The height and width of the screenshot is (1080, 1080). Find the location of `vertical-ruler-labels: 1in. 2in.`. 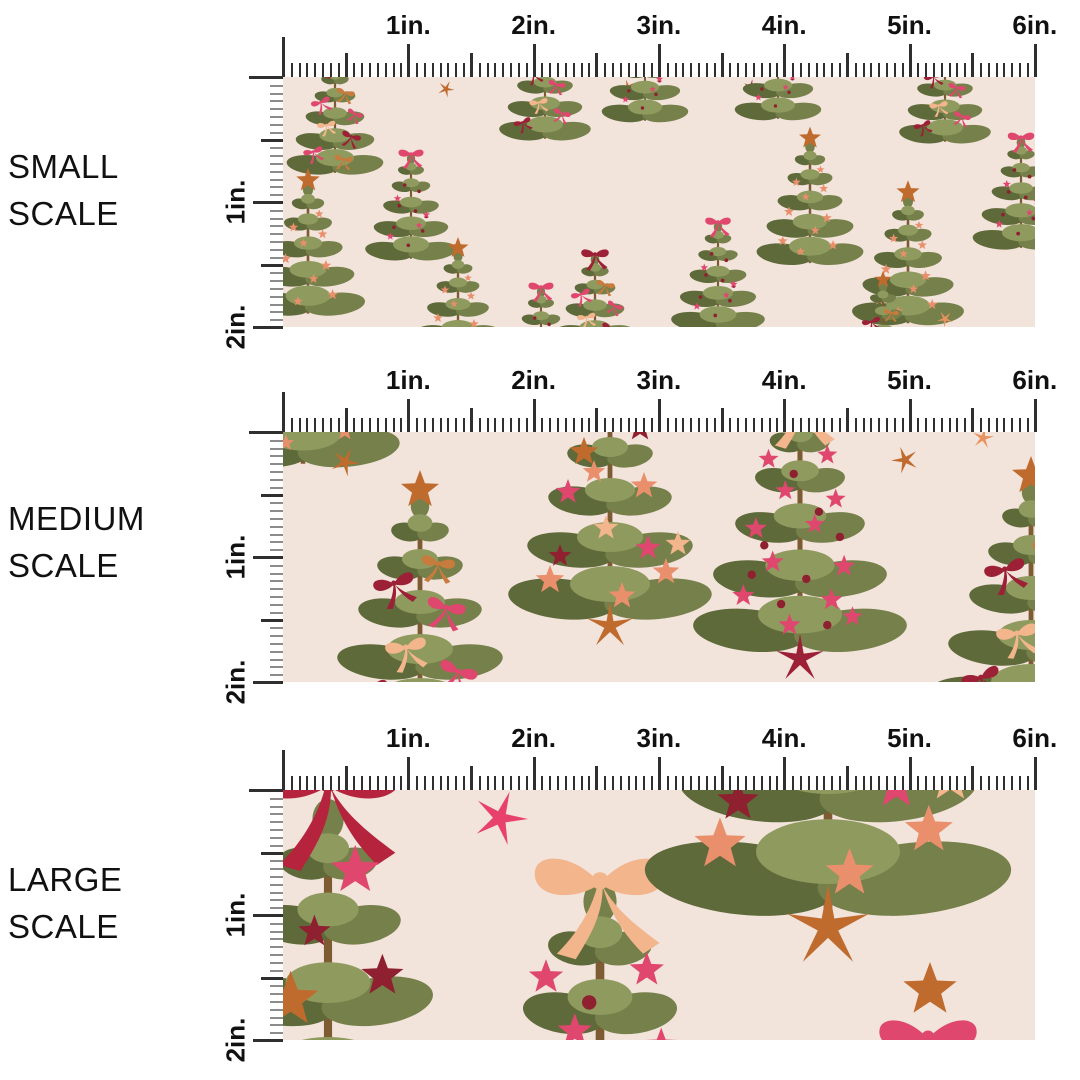

vertical-ruler-labels: 1in. 2in. is located at coordinates (237, 568).